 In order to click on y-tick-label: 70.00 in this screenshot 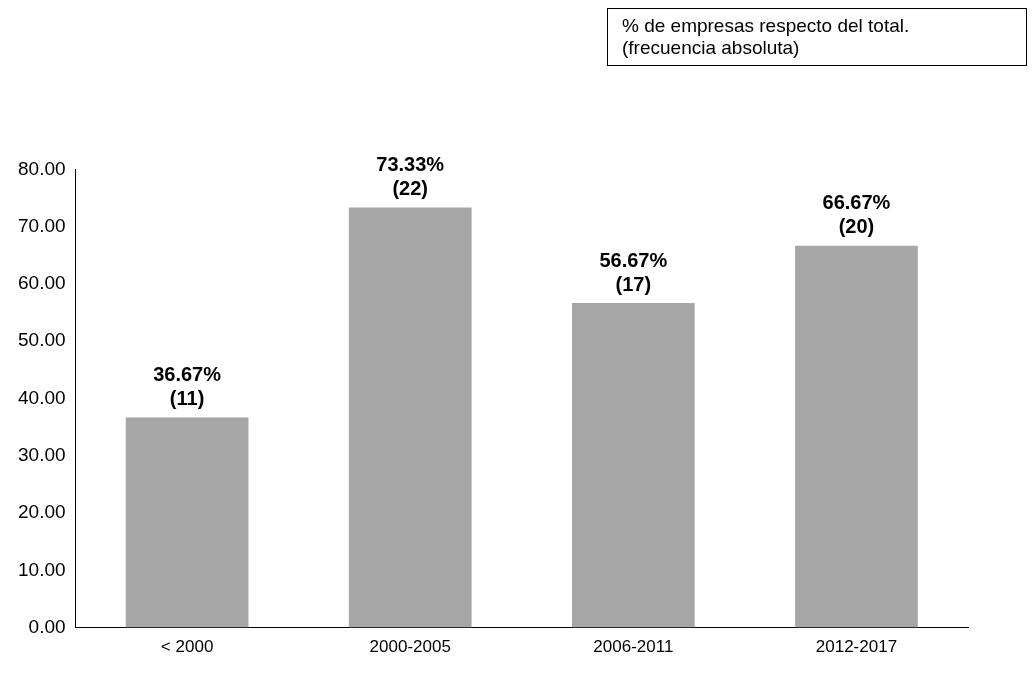, I will do `click(42, 225)`.